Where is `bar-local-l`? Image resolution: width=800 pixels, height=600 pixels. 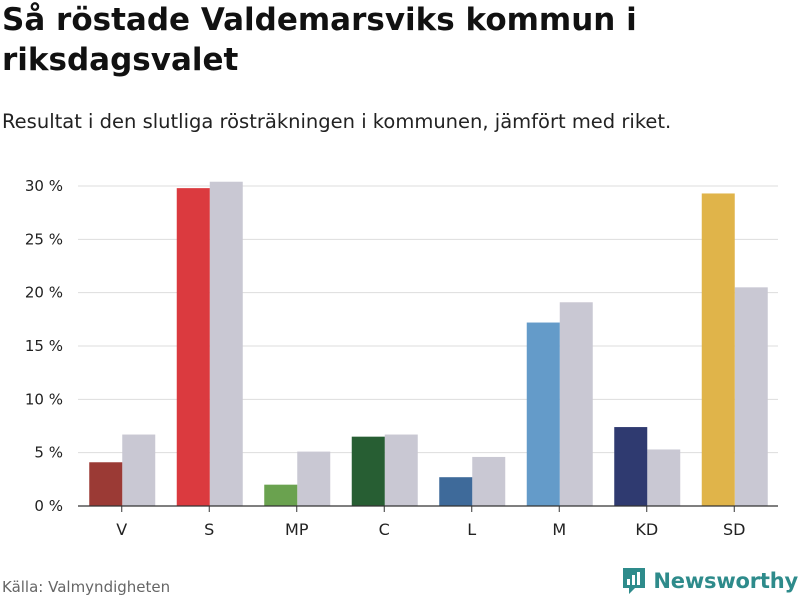
bar-local-l is located at coordinates (456, 491).